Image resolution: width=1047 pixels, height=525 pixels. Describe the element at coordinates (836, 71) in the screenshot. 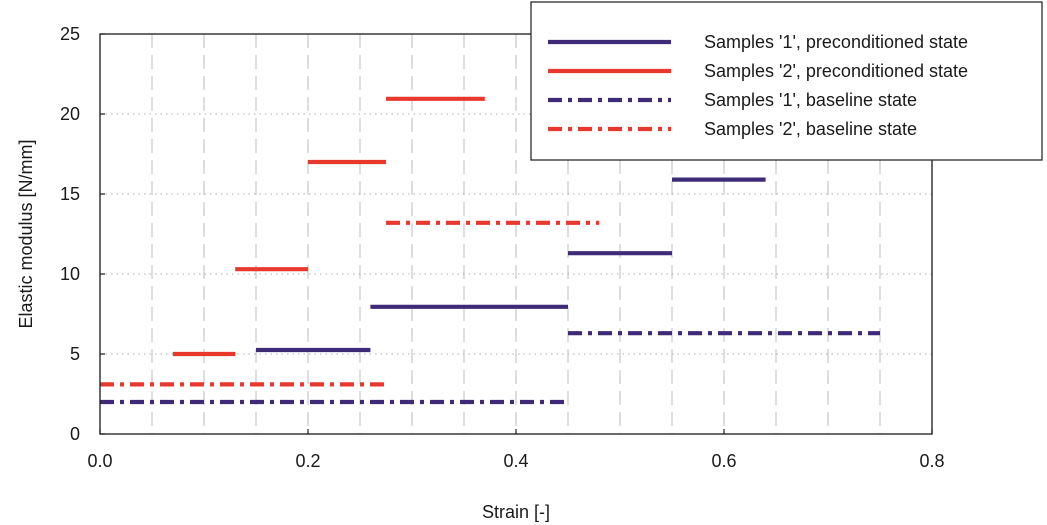

I see `legend-label: Samples '2', preconditioned state` at that location.